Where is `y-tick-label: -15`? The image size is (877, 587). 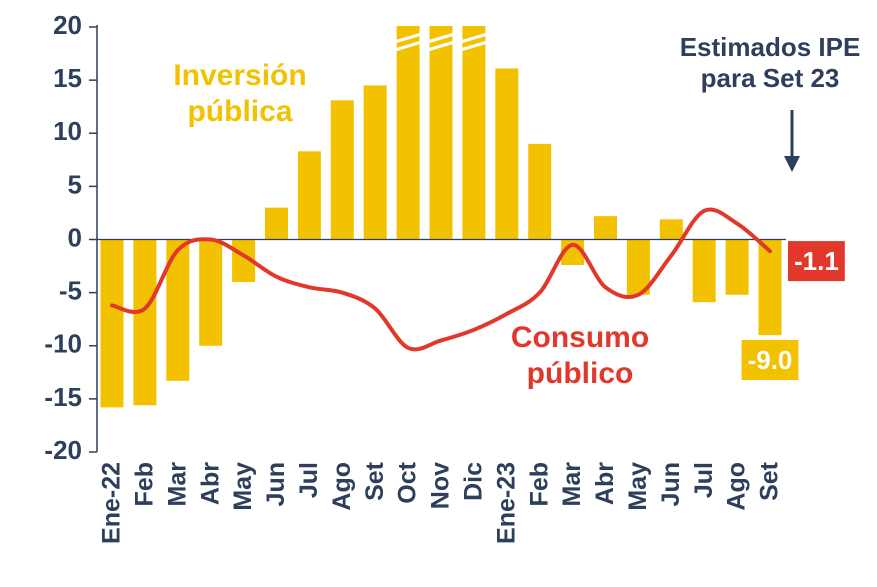
y-tick-label: -15 is located at coordinates (63, 397).